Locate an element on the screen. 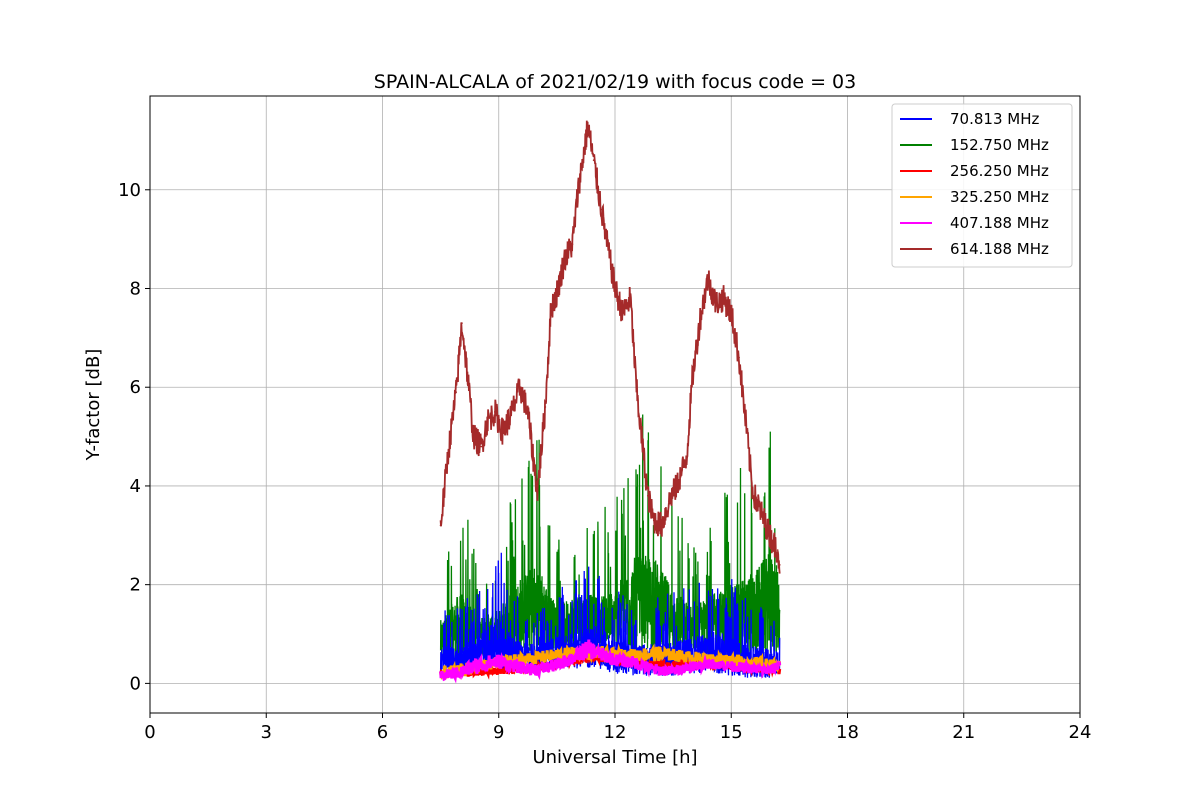  x-tick-label: 18 is located at coordinates (847, 732).